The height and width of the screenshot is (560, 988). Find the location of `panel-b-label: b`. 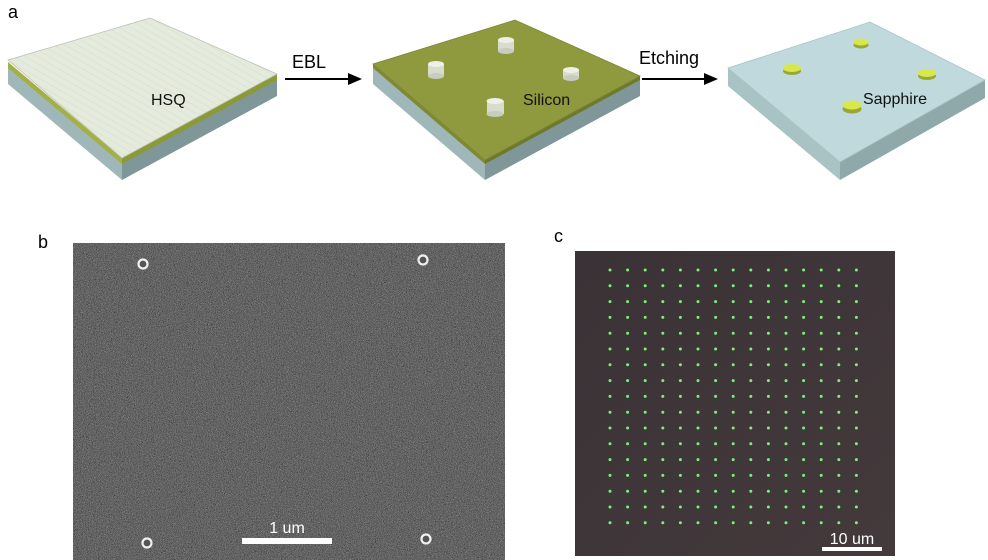

panel-b-label: b is located at coordinates (43, 242).